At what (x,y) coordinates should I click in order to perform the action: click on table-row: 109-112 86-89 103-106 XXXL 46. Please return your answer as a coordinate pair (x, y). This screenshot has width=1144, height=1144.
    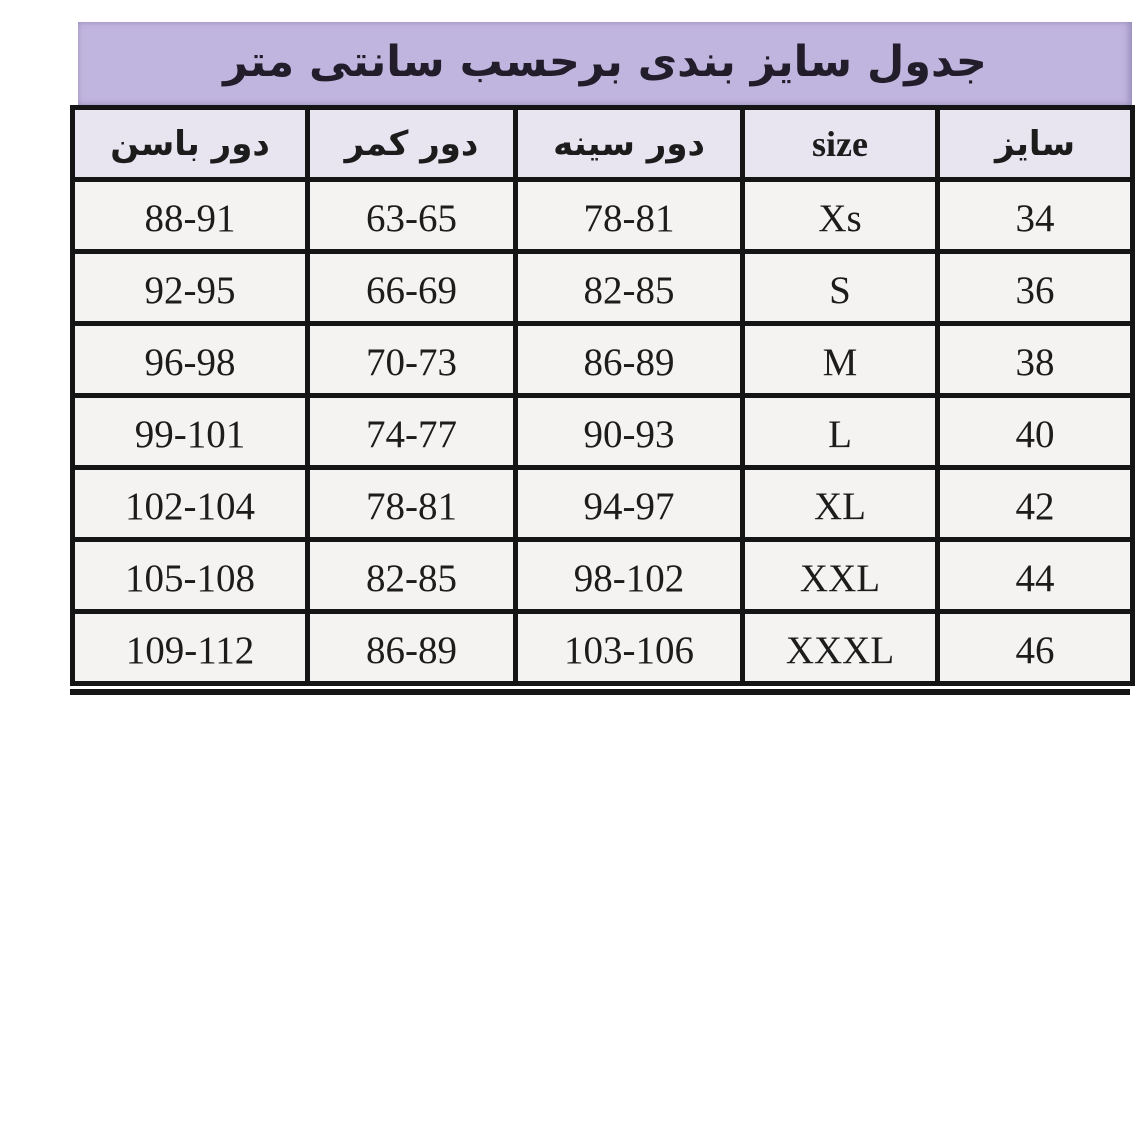
    Looking at the image, I should click on (602, 647).